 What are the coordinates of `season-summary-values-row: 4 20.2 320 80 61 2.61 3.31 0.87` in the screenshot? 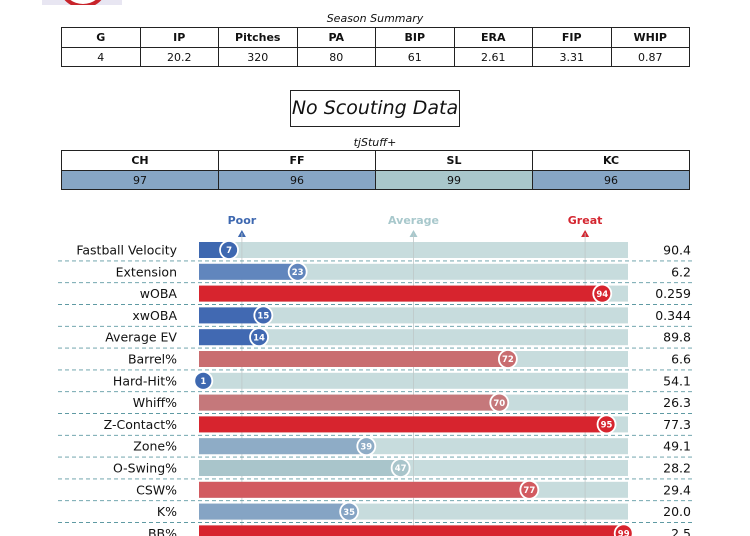 It's located at (375, 57).